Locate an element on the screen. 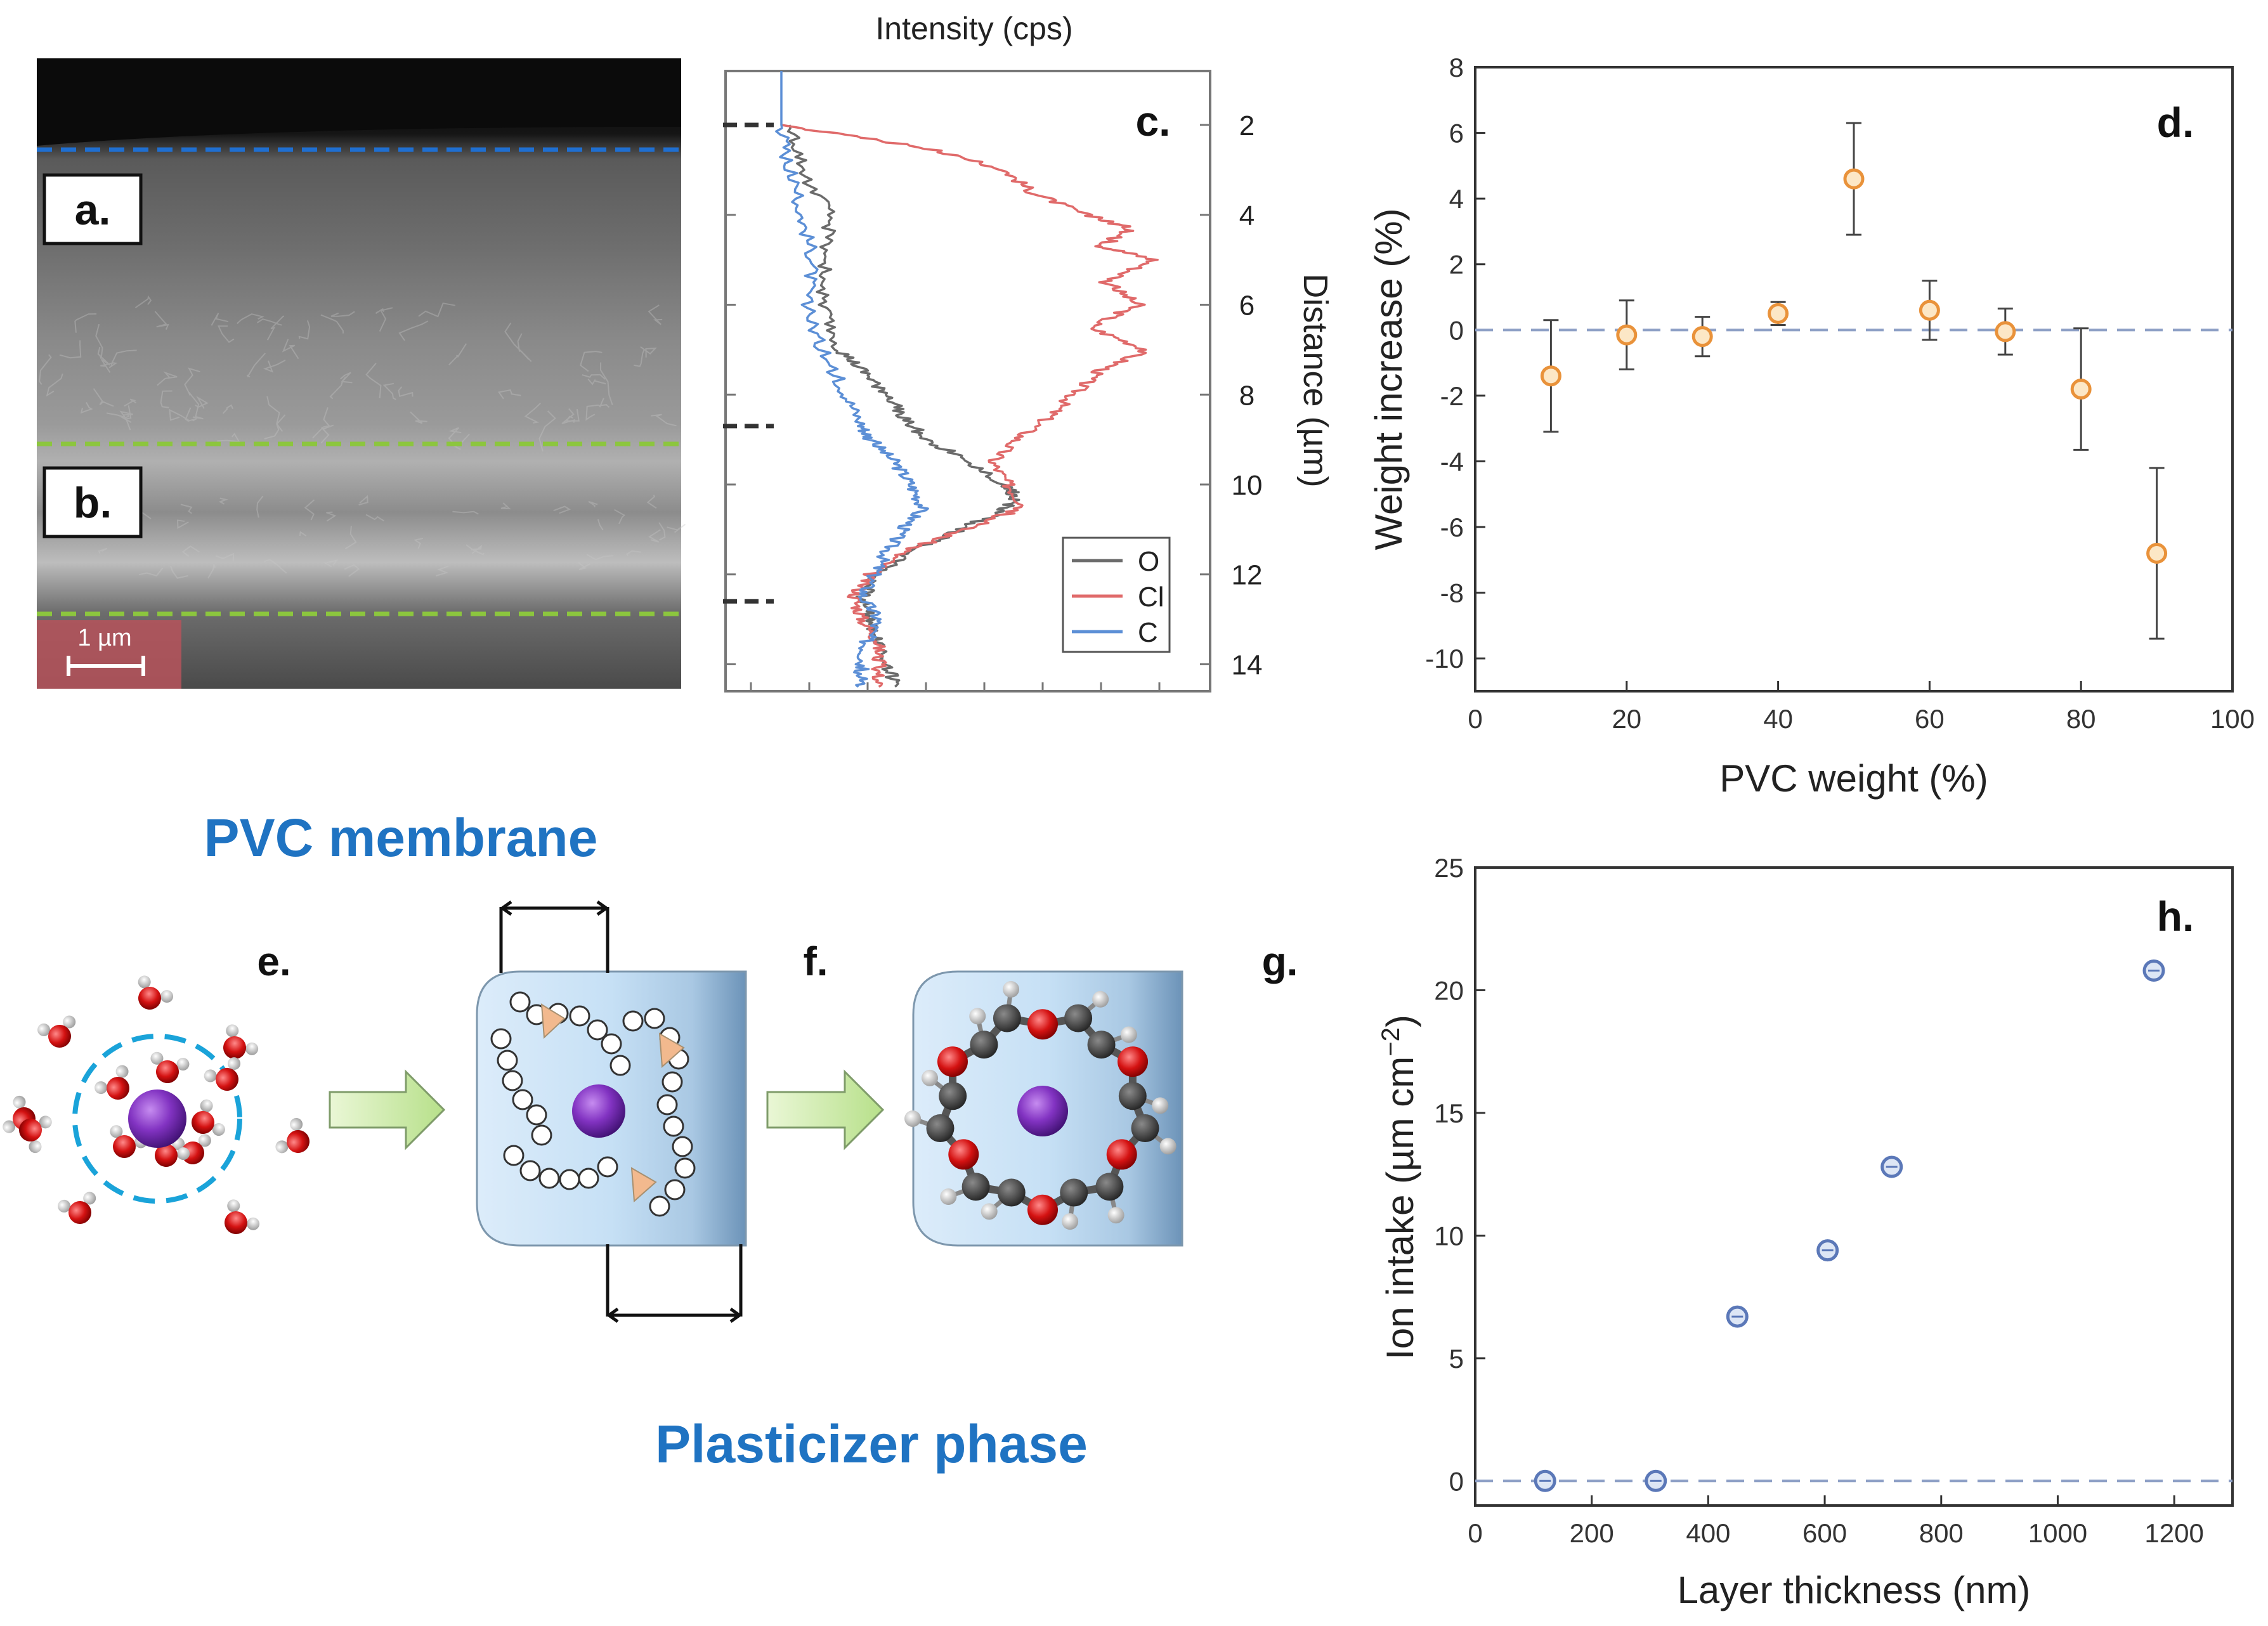  crown-oxygen is located at coordinates (1042, 1209).